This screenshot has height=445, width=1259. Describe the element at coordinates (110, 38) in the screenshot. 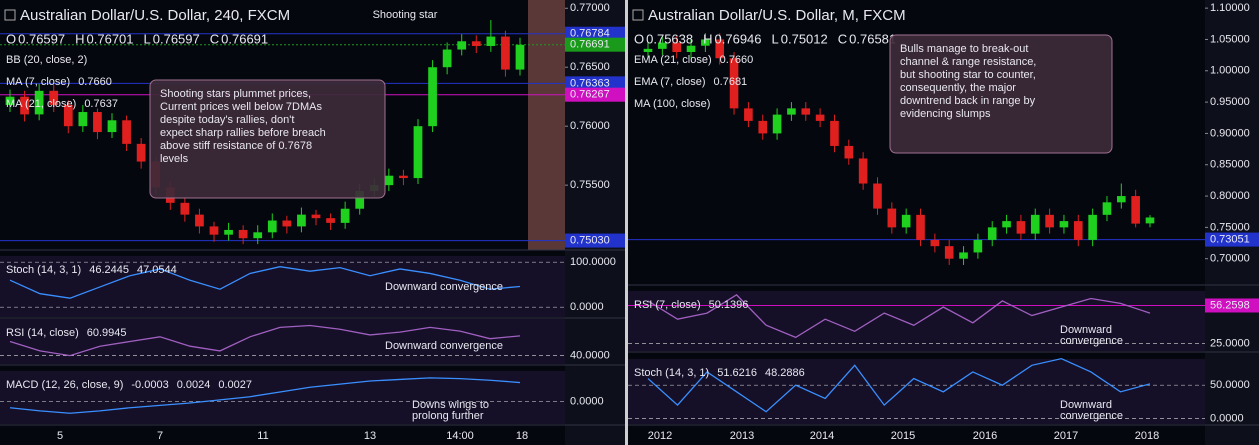

I see `ohlc-value: 0.76701` at that location.